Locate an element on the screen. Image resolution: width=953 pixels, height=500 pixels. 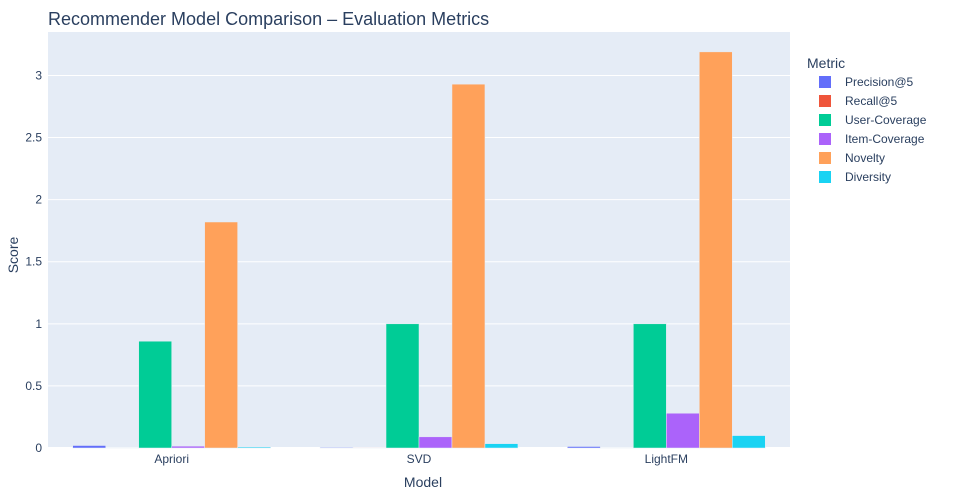
legend-item-label: Item-Coverage is located at coordinates (885, 139).